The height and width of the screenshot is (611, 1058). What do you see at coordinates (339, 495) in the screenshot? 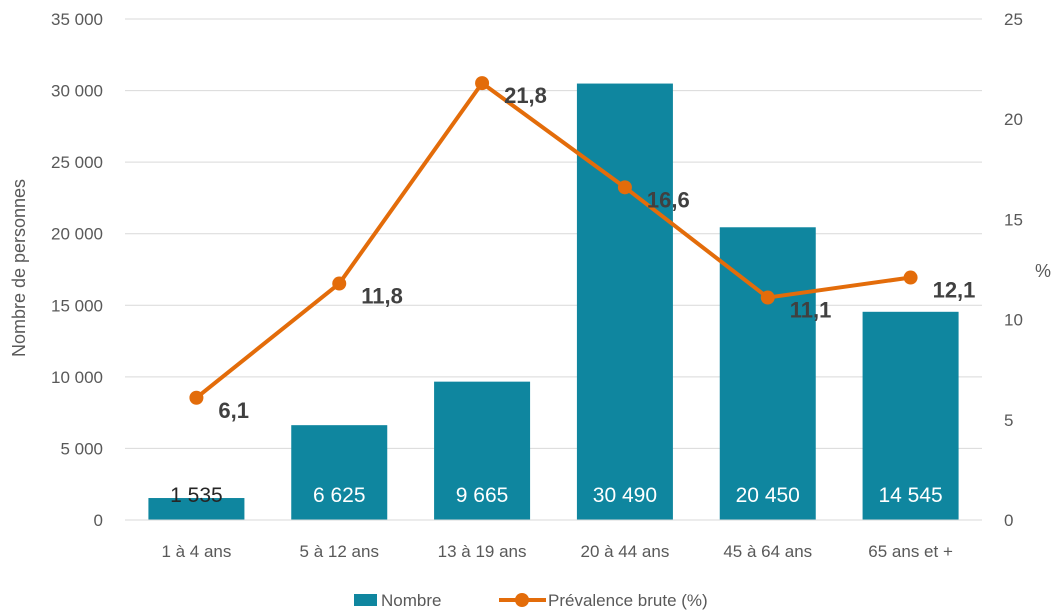
I see `bar-data-label: 6 625` at bounding box center [339, 495].